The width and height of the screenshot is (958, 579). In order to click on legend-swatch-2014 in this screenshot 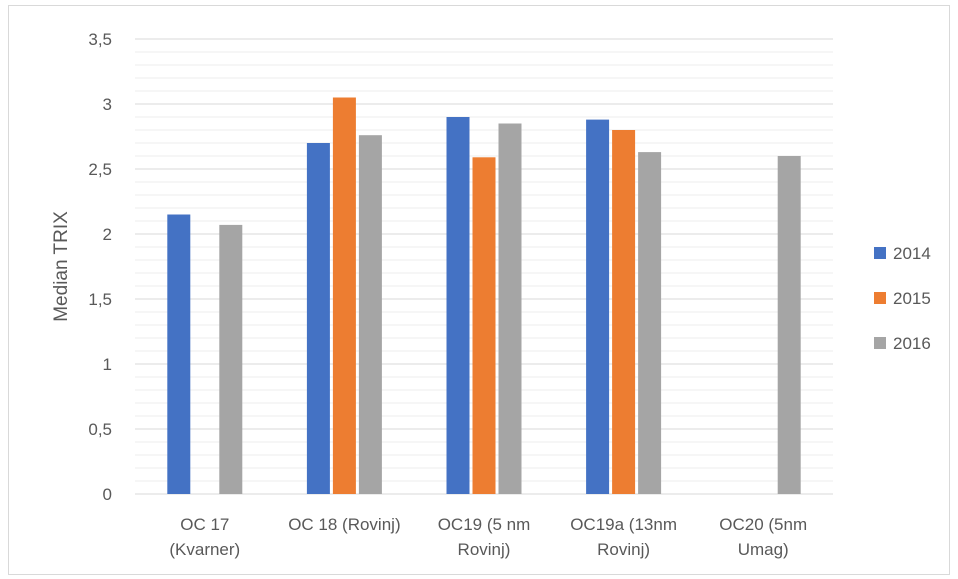, I will do `click(880, 253)`.